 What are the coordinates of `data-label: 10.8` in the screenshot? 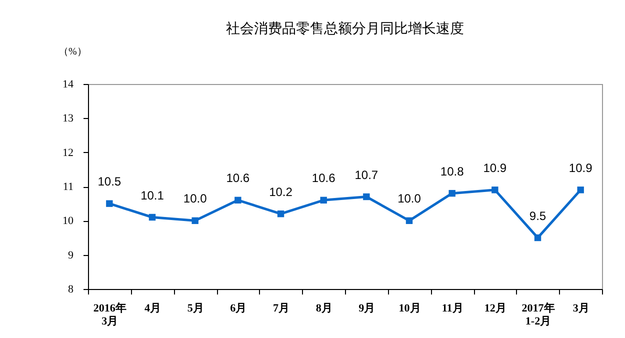 It's located at (452, 171).